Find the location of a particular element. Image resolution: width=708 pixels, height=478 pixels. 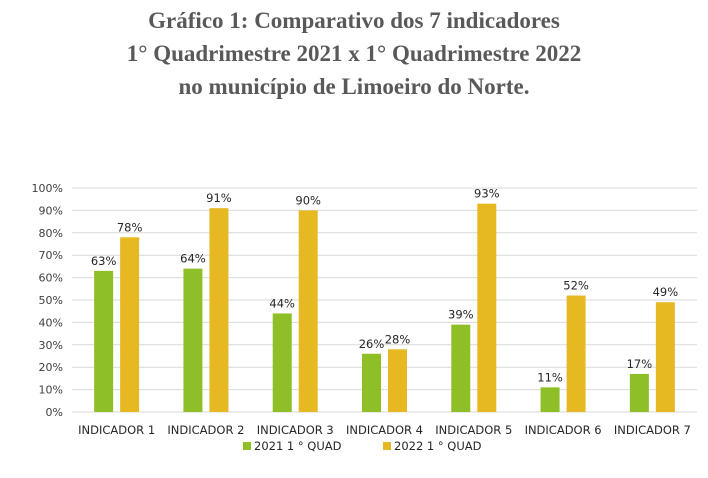

data-label: 64% is located at coordinates (193, 259).